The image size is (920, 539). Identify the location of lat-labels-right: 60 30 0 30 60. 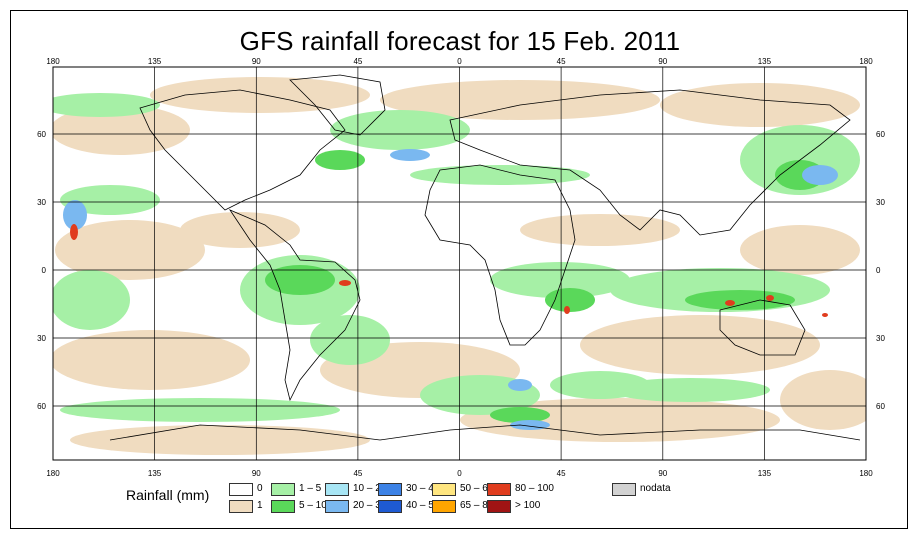
(880, 270).